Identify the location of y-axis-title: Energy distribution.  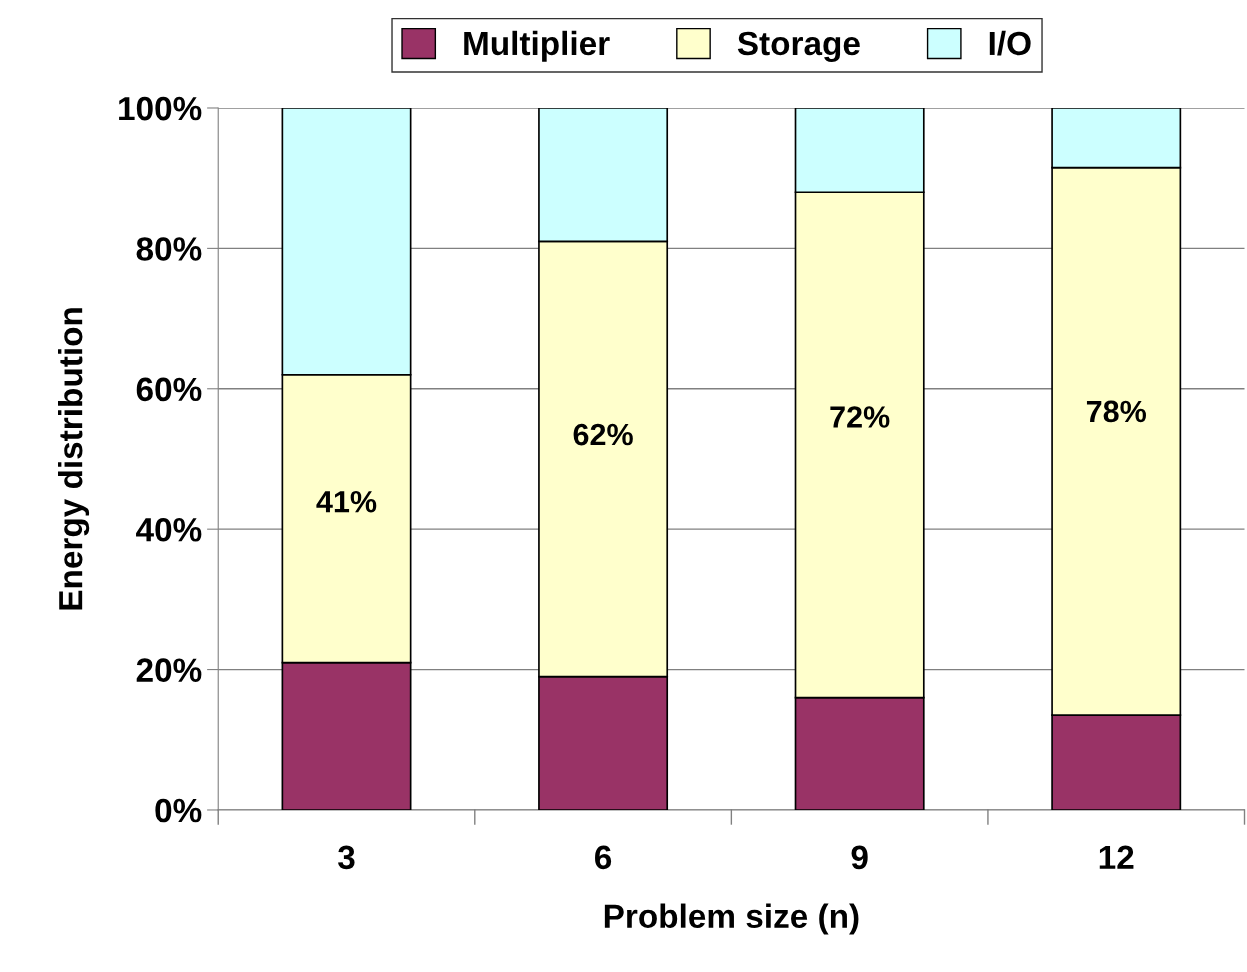
(74, 459).